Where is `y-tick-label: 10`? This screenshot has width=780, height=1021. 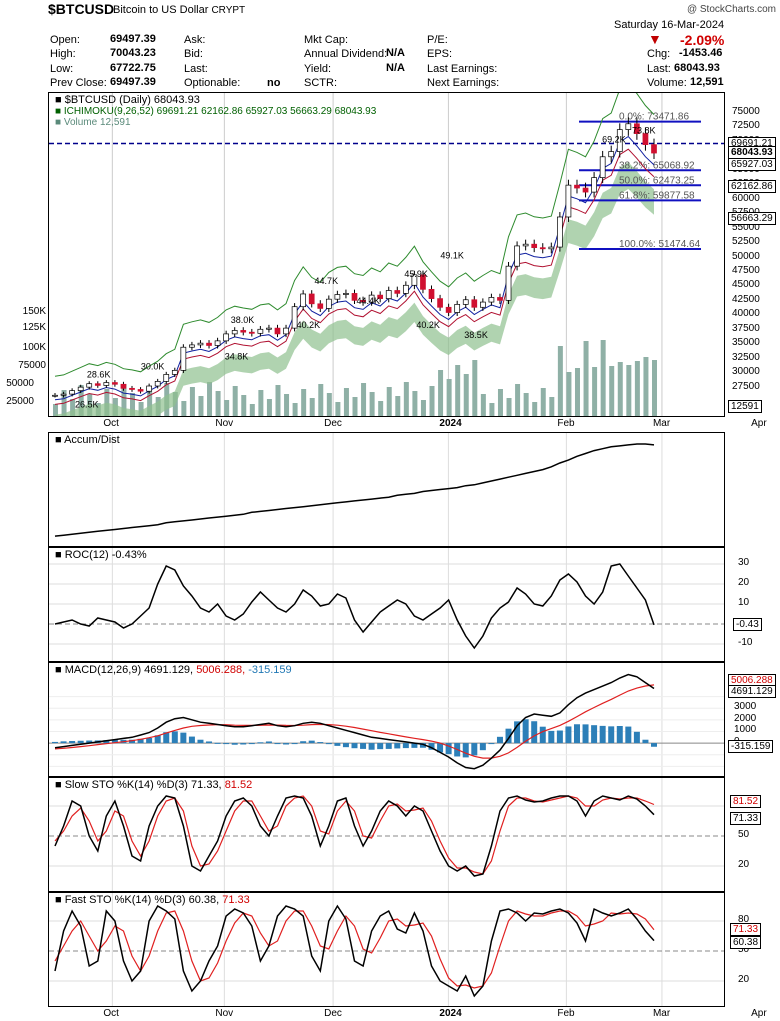 y-tick-label: 10 is located at coordinates (744, 602).